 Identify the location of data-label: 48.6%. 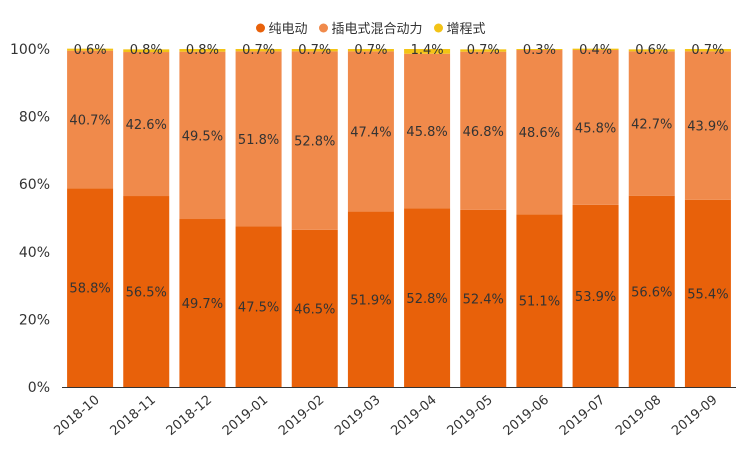
(539, 133).